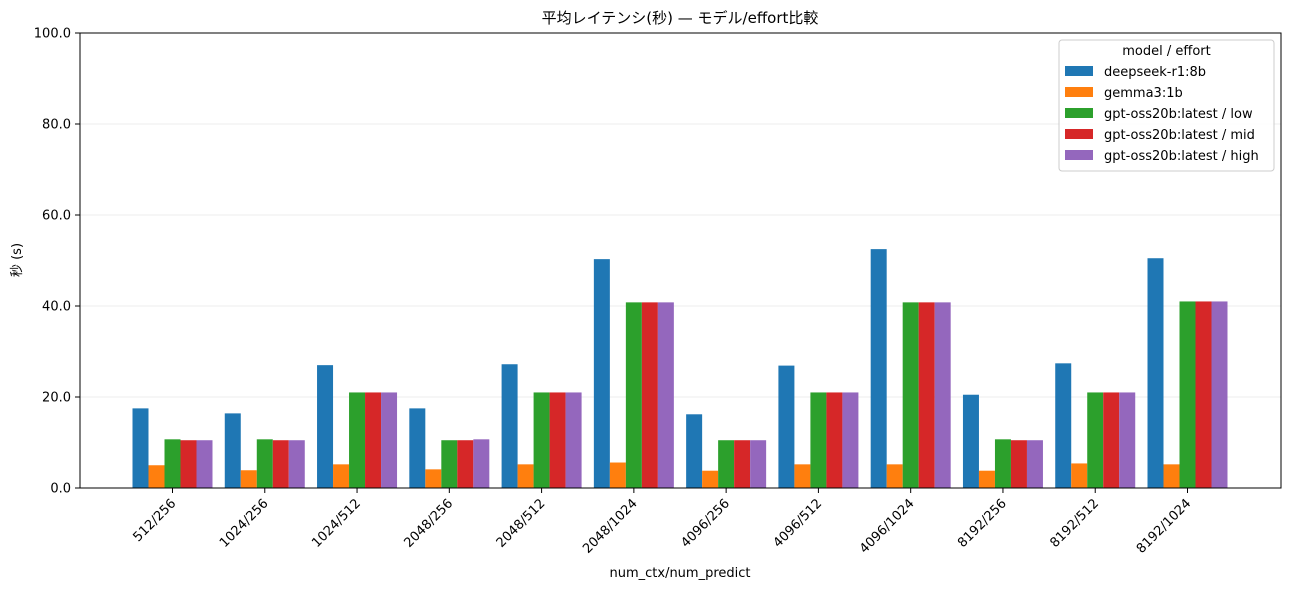  What do you see at coordinates (680, 18) in the screenshot?
I see `chart-title: 平均レイテンシ(秒) — モデル/effort比較` at bounding box center [680, 18].